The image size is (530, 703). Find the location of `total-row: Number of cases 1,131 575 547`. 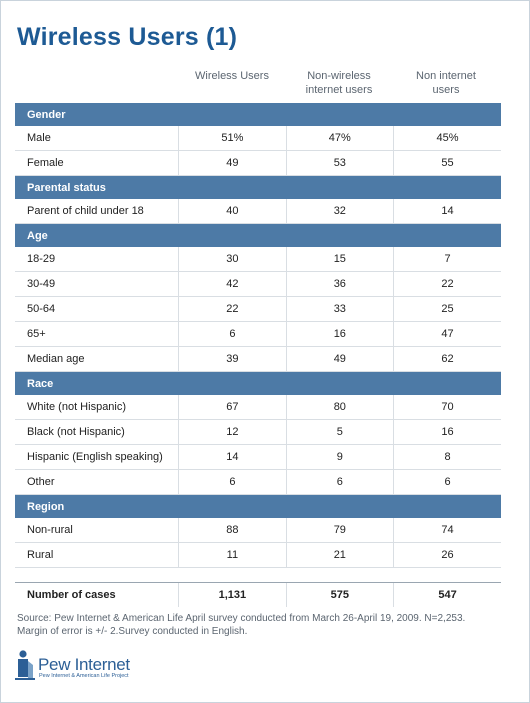

total-row: Number of cases 1,131 575 547 is located at coordinates (258, 594).